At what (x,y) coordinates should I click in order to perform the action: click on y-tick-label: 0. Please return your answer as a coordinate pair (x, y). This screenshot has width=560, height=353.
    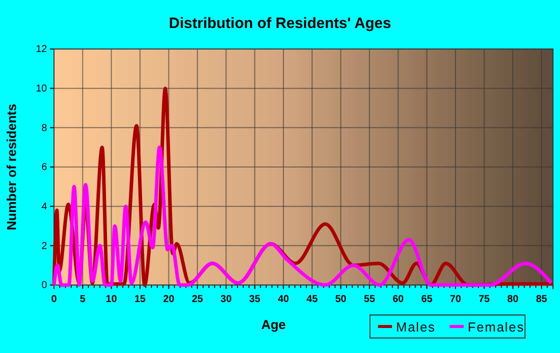
    Looking at the image, I should click on (44, 286).